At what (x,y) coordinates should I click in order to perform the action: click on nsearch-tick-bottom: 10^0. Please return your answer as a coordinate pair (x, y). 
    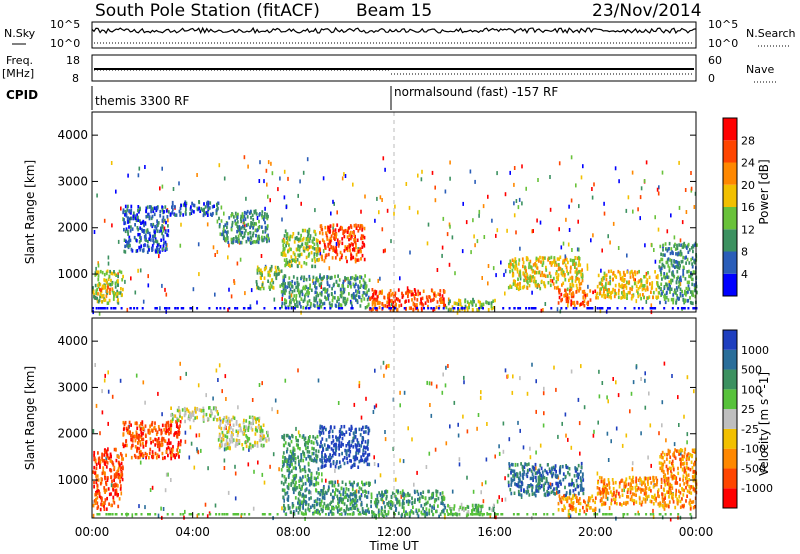
    Looking at the image, I should click on (723, 43).